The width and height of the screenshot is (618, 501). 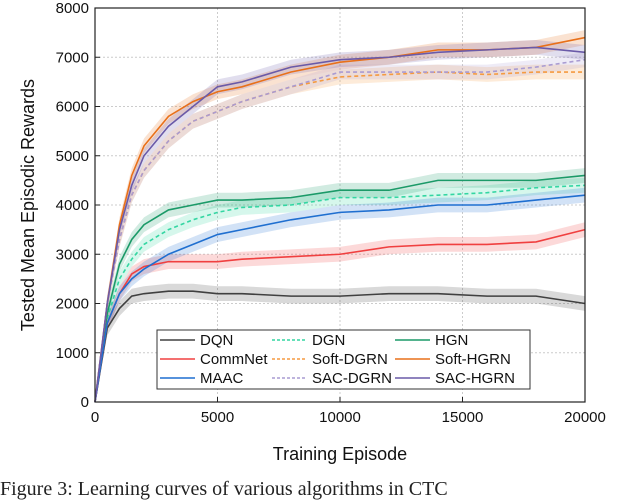 I want to click on y-tick-label: 1000, so click(x=72, y=353).